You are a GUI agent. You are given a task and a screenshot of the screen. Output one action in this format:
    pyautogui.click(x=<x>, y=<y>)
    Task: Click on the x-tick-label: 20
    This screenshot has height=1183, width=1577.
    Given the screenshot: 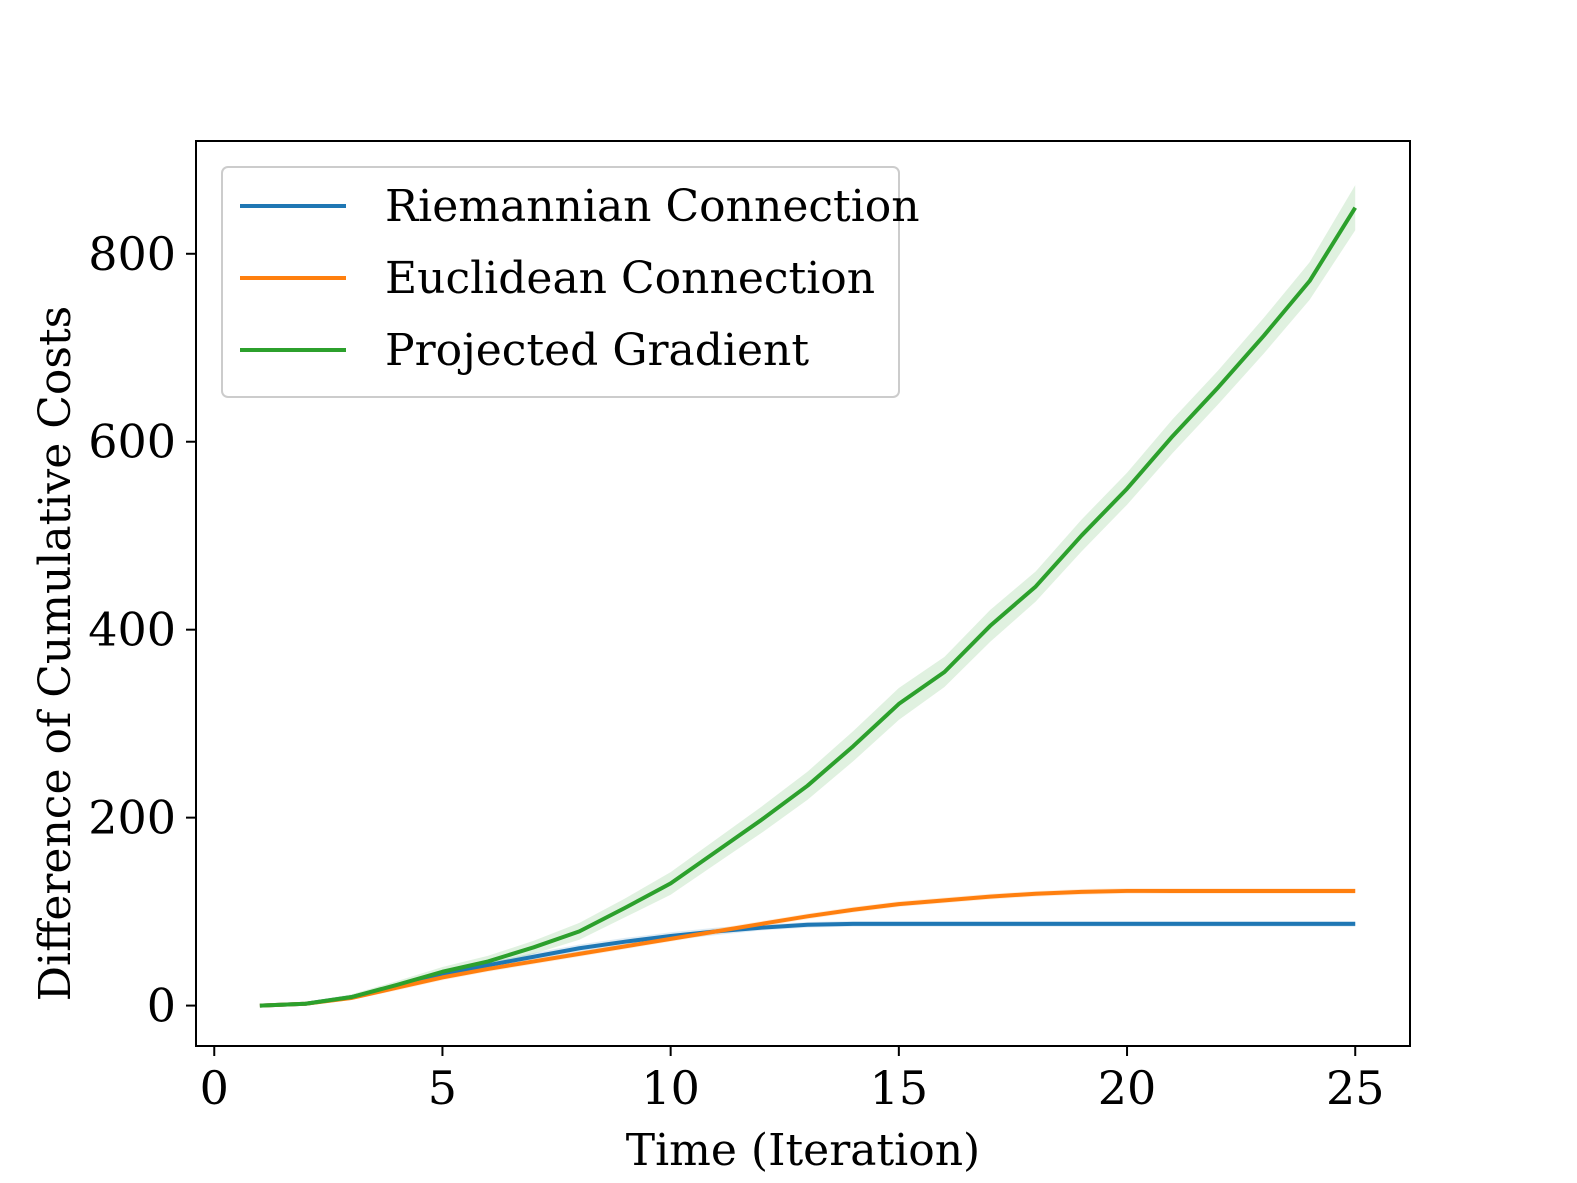 What is the action you would take?
    pyautogui.click(x=1127, y=1088)
    